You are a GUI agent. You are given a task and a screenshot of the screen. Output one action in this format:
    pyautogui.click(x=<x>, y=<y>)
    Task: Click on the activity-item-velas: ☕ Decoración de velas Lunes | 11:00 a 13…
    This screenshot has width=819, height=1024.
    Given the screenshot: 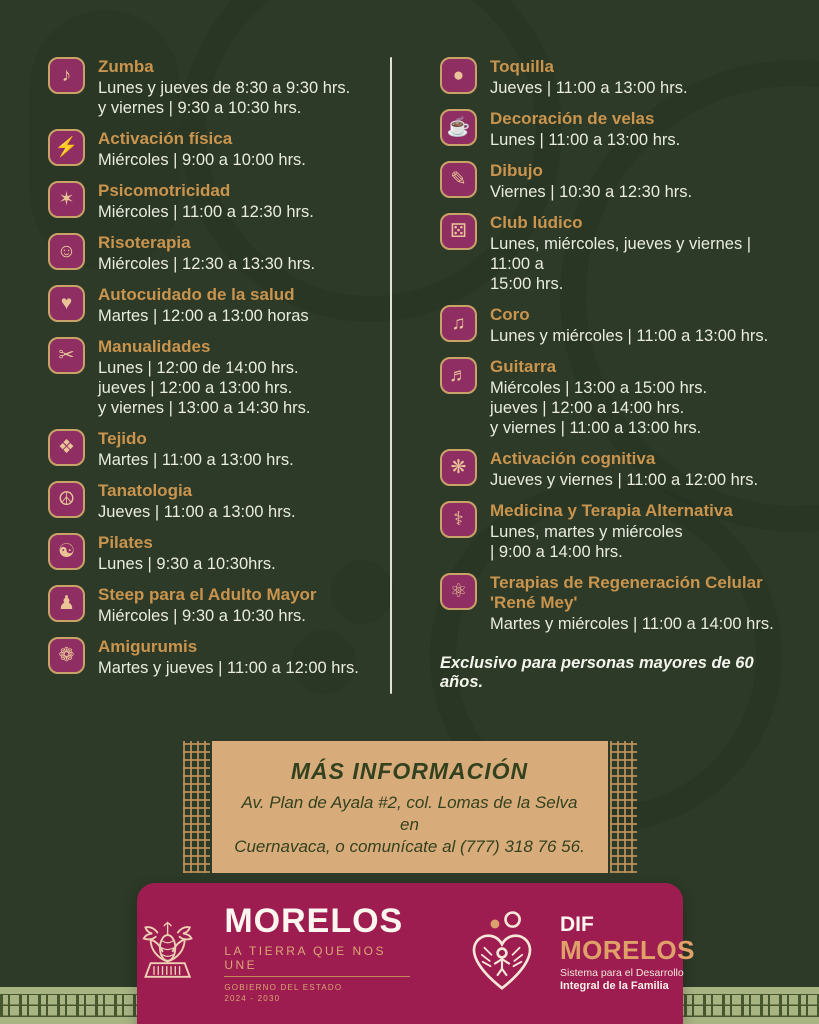 What is the action you would take?
    pyautogui.click(x=616, y=129)
    